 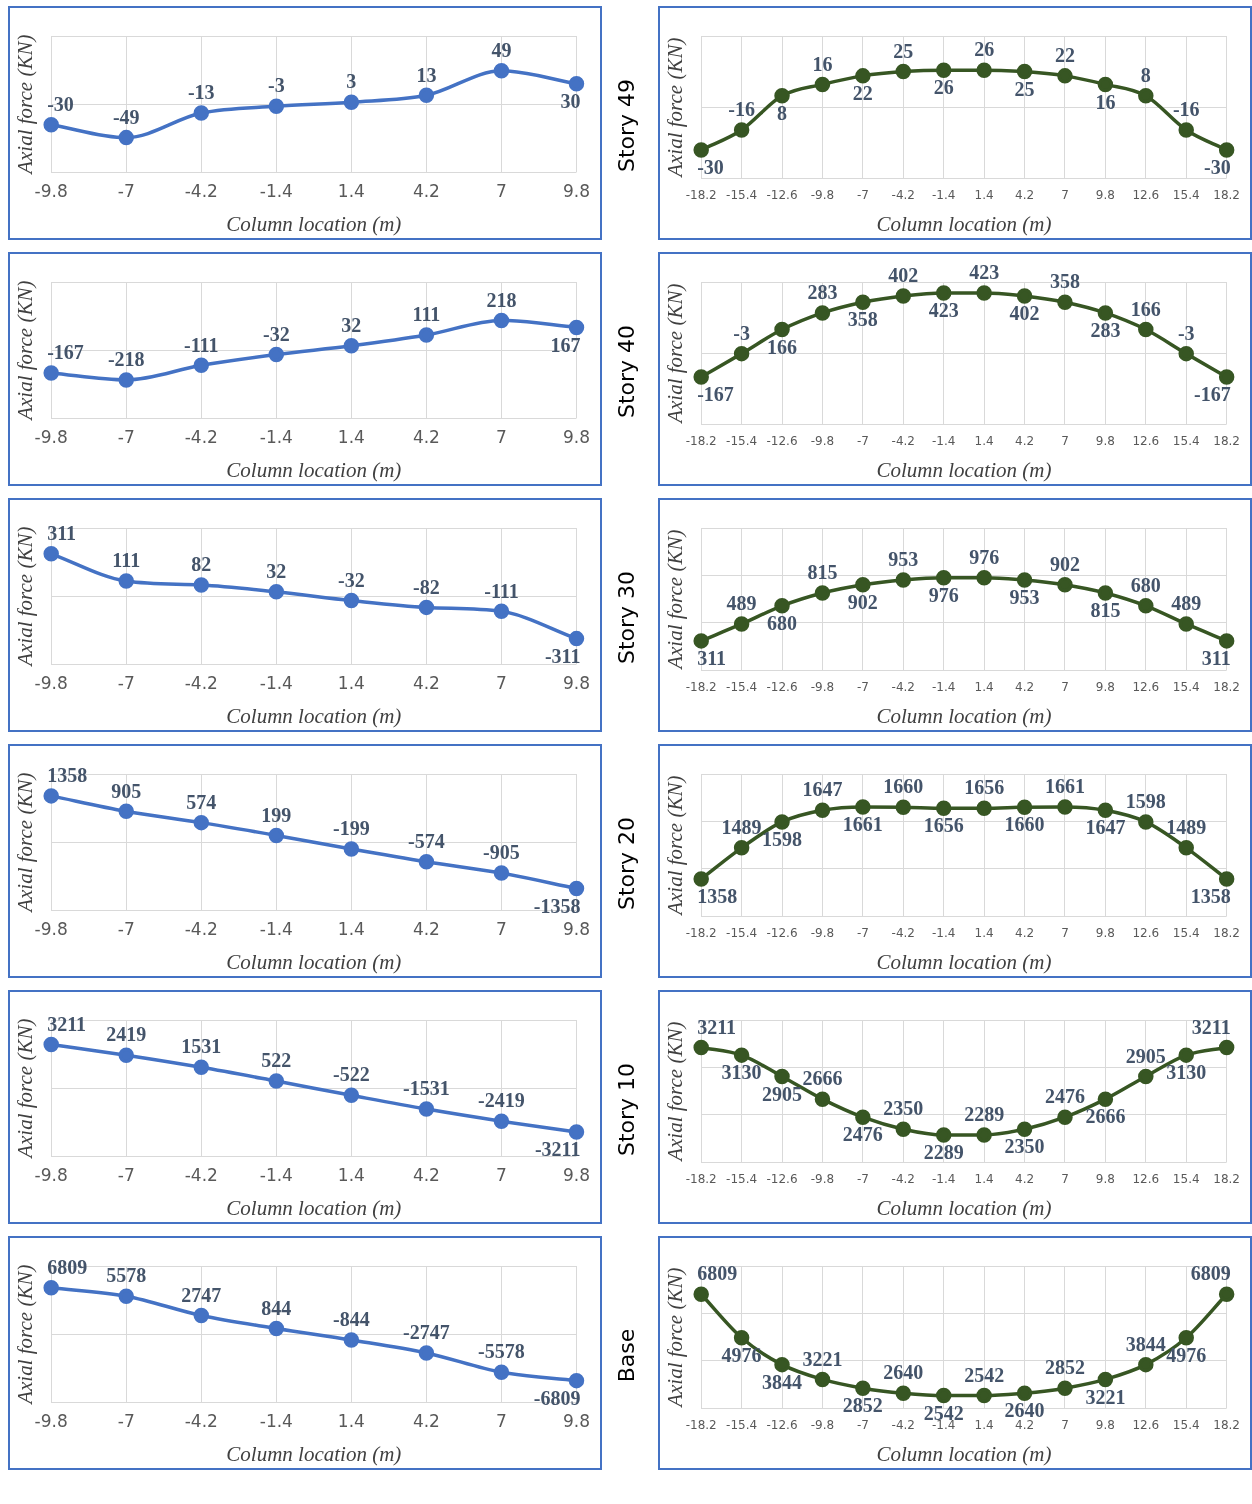 What do you see at coordinates (903, 686) in the screenshot?
I see `x-tick-label: -4.2` at bounding box center [903, 686].